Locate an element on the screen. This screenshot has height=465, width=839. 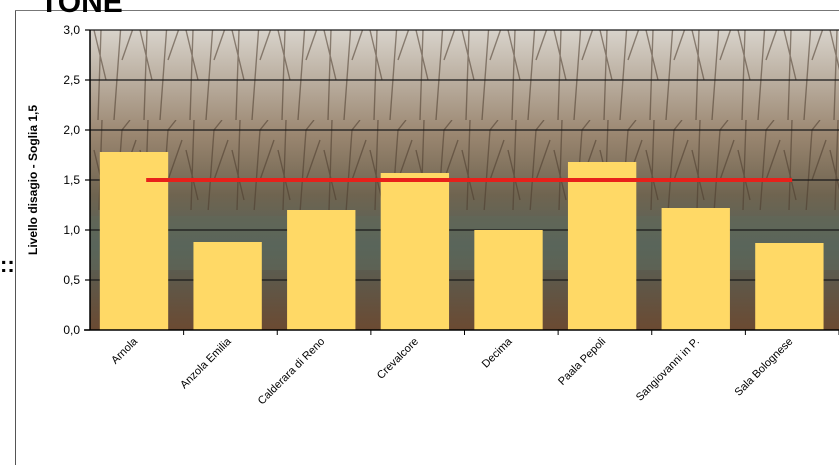
y-tick-label: 2,0 is located at coordinates (71, 130).